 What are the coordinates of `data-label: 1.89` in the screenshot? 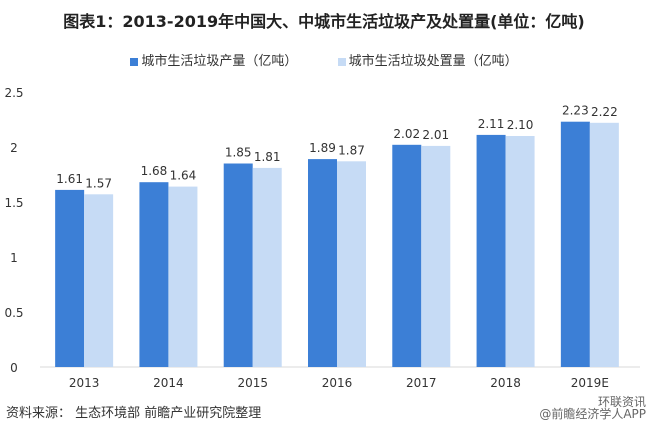 It's located at (322, 148).